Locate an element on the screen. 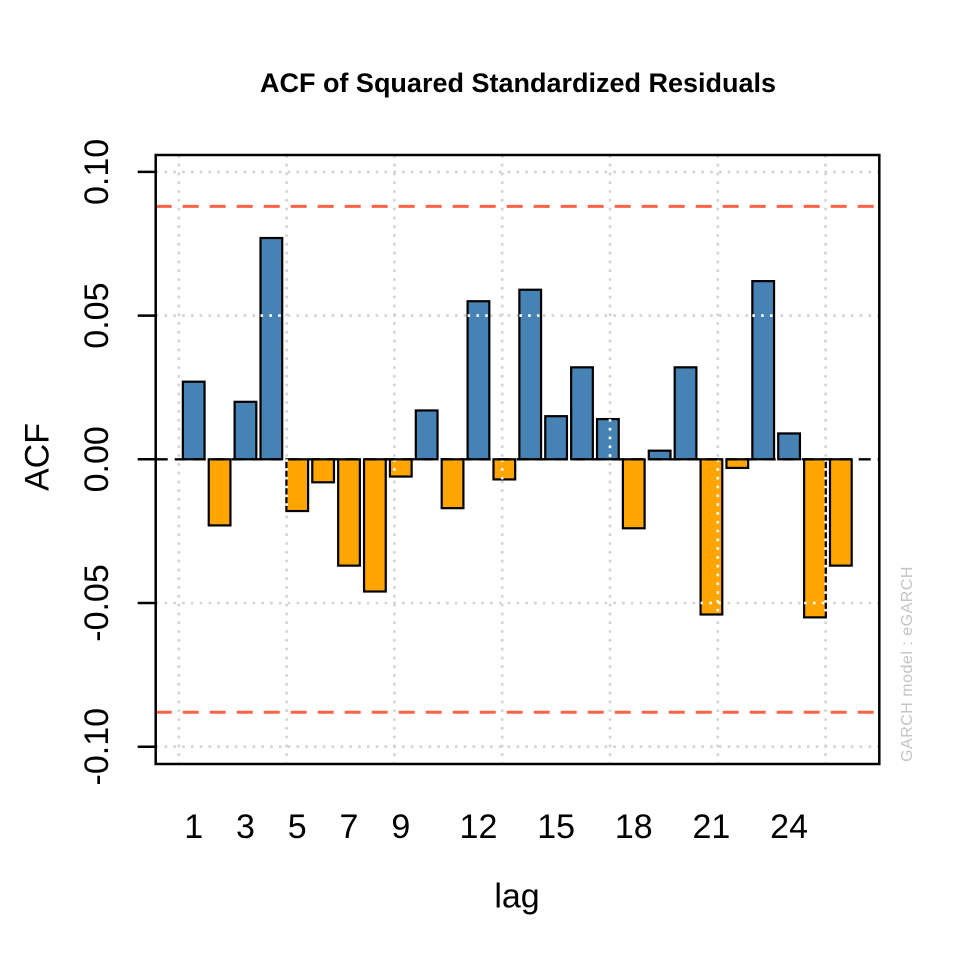  y-tick-label: 0.00 is located at coordinates (97, 459).